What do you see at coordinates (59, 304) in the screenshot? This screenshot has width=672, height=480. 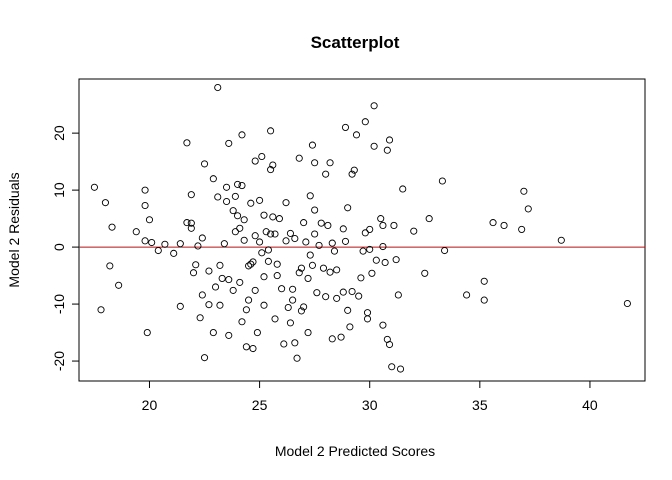 I see `y-tick-label: -10` at bounding box center [59, 304].